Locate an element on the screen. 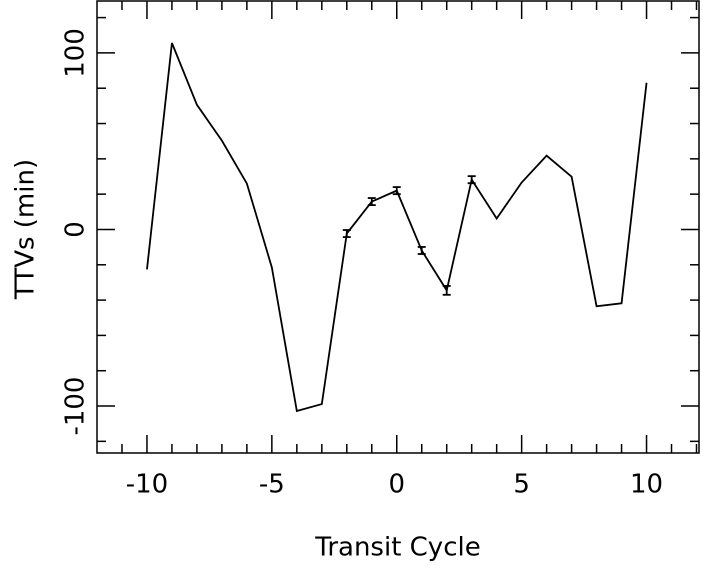 This screenshot has width=703, height=576. x-tick-label: 0 is located at coordinates (396, 485).